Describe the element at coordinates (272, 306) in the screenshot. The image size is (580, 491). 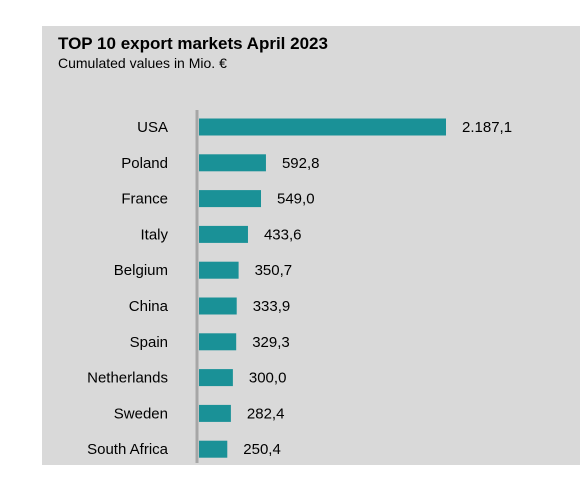
I see `value-label: 333,9` at that location.